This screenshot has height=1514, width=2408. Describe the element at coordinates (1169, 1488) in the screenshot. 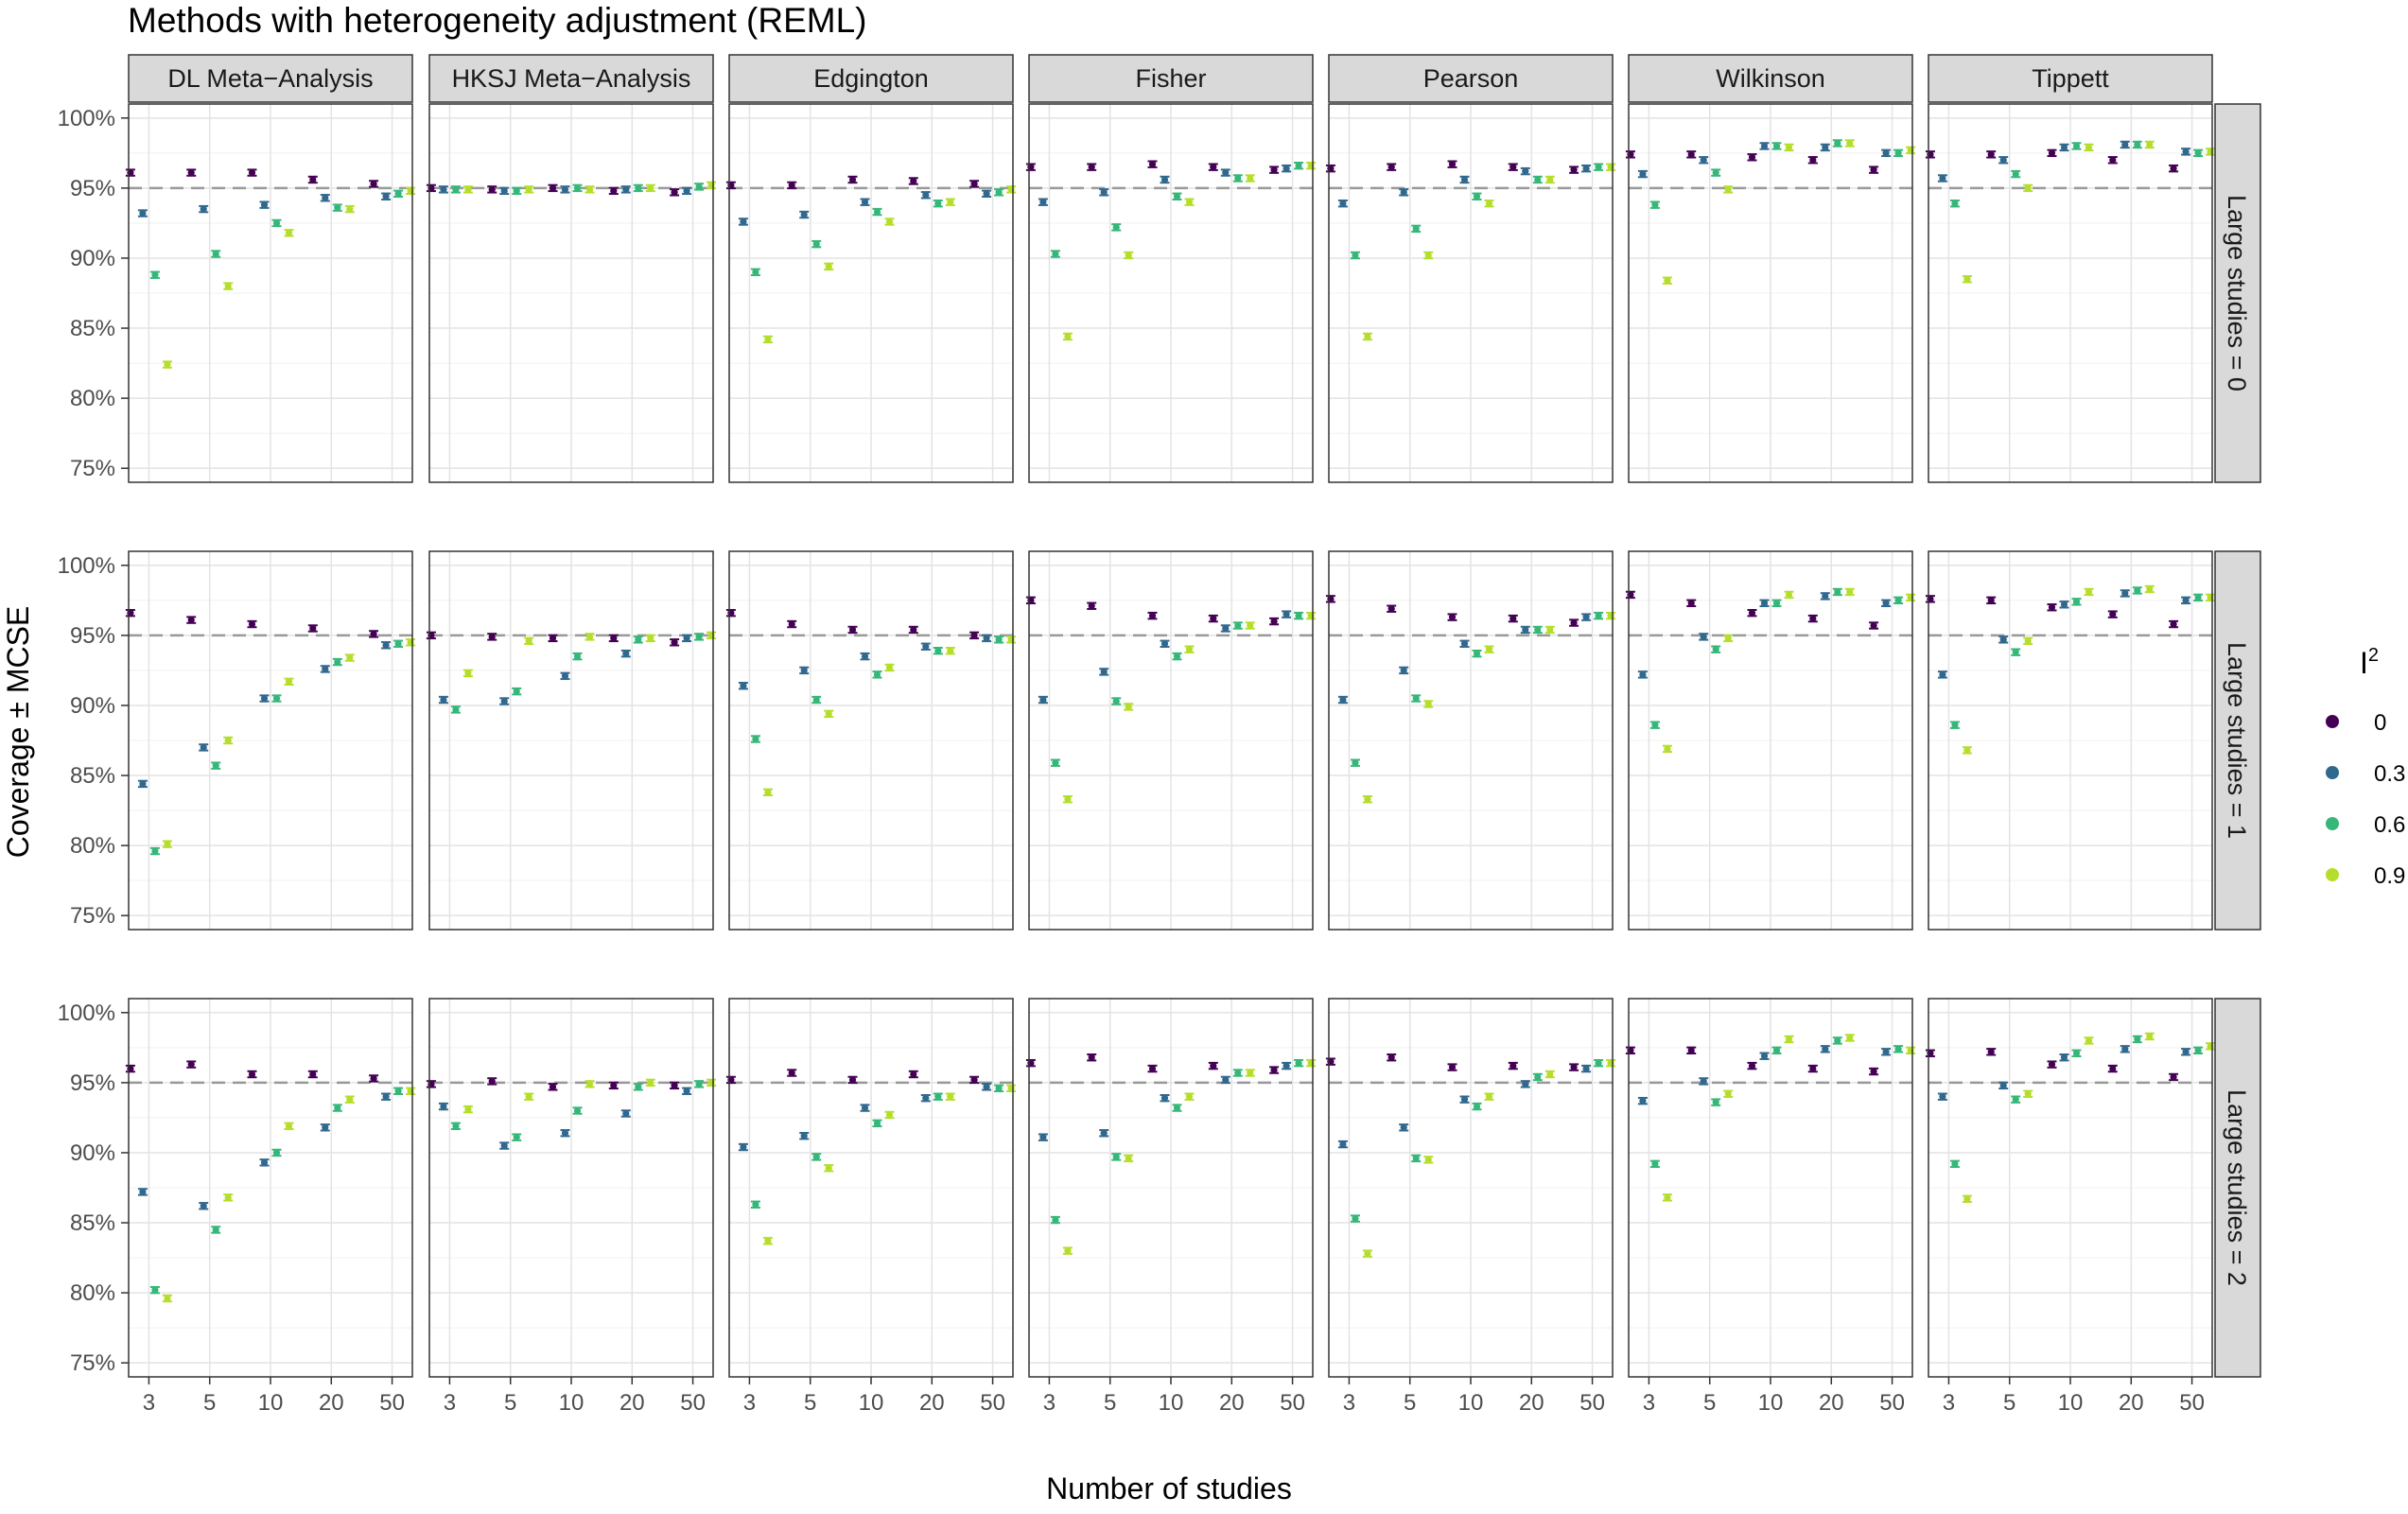

I see `x-axis-title: Number of studies` at that location.